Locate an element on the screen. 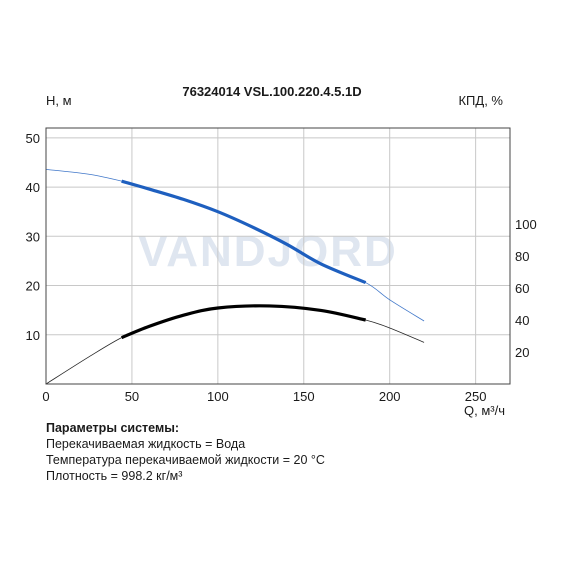  y-tick-label: 20 is located at coordinates (33, 286).